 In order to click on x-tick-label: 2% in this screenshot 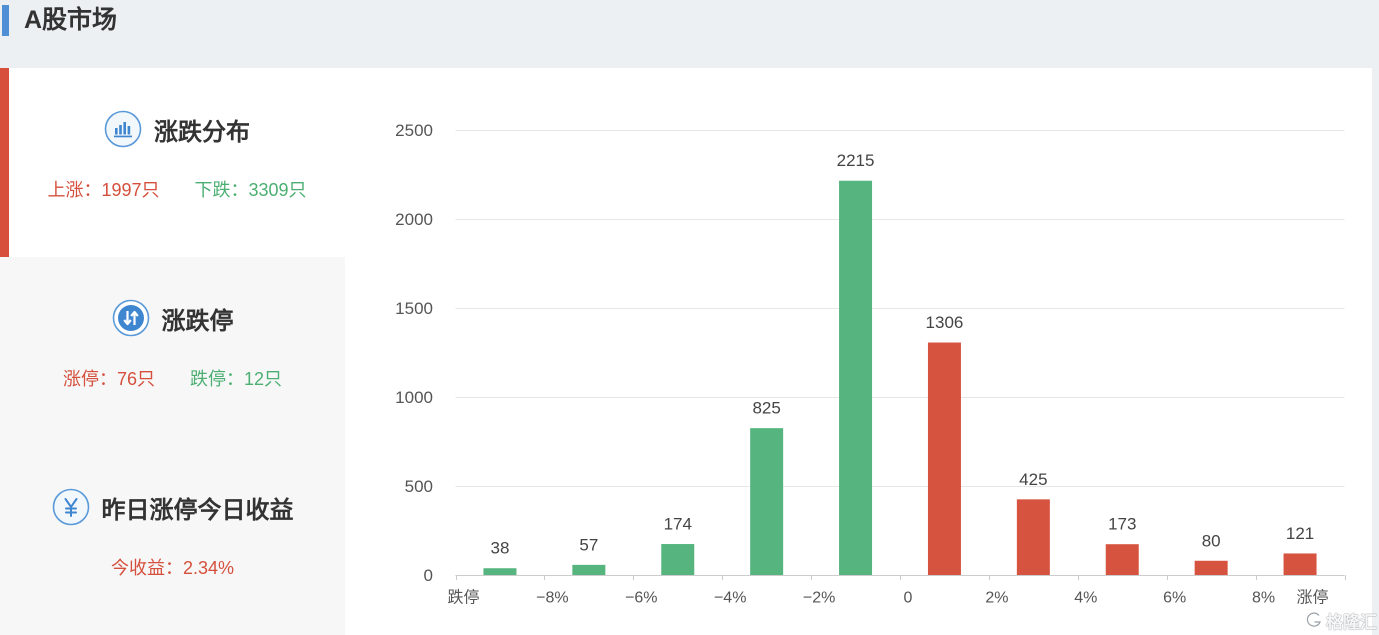, I will do `click(996, 598)`.